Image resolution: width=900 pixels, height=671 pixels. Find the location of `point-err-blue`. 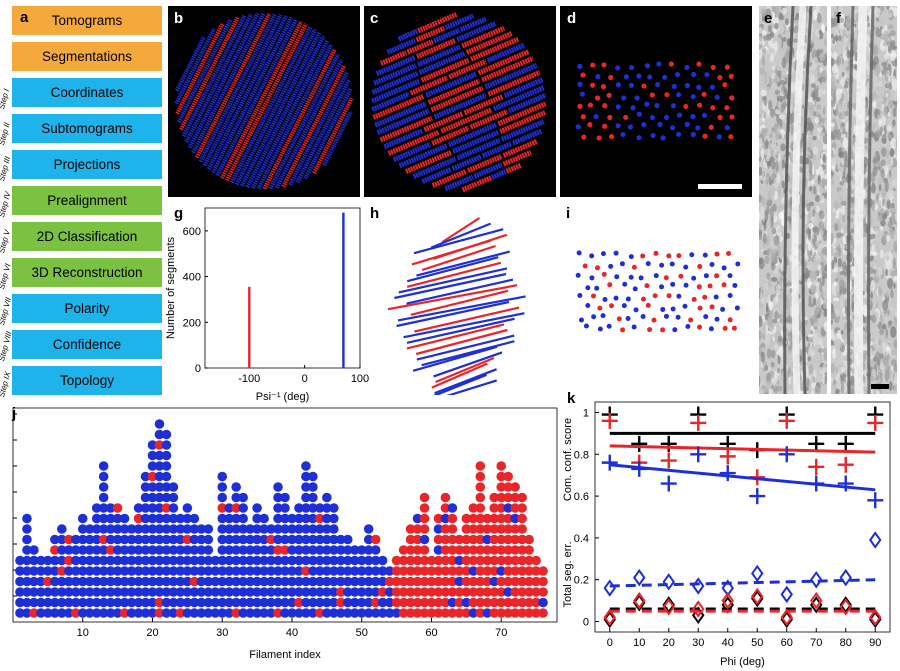

point-err-blue is located at coordinates (757, 573).